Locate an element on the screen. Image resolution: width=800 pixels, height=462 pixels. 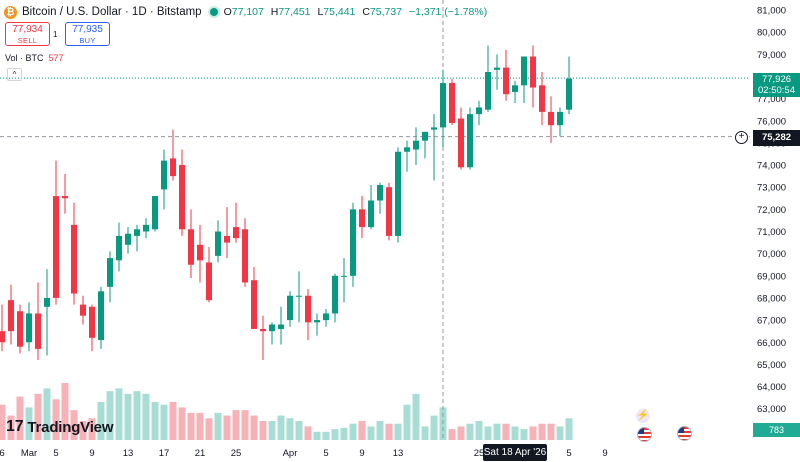
open-value: 77,107 is located at coordinates (247, 12).